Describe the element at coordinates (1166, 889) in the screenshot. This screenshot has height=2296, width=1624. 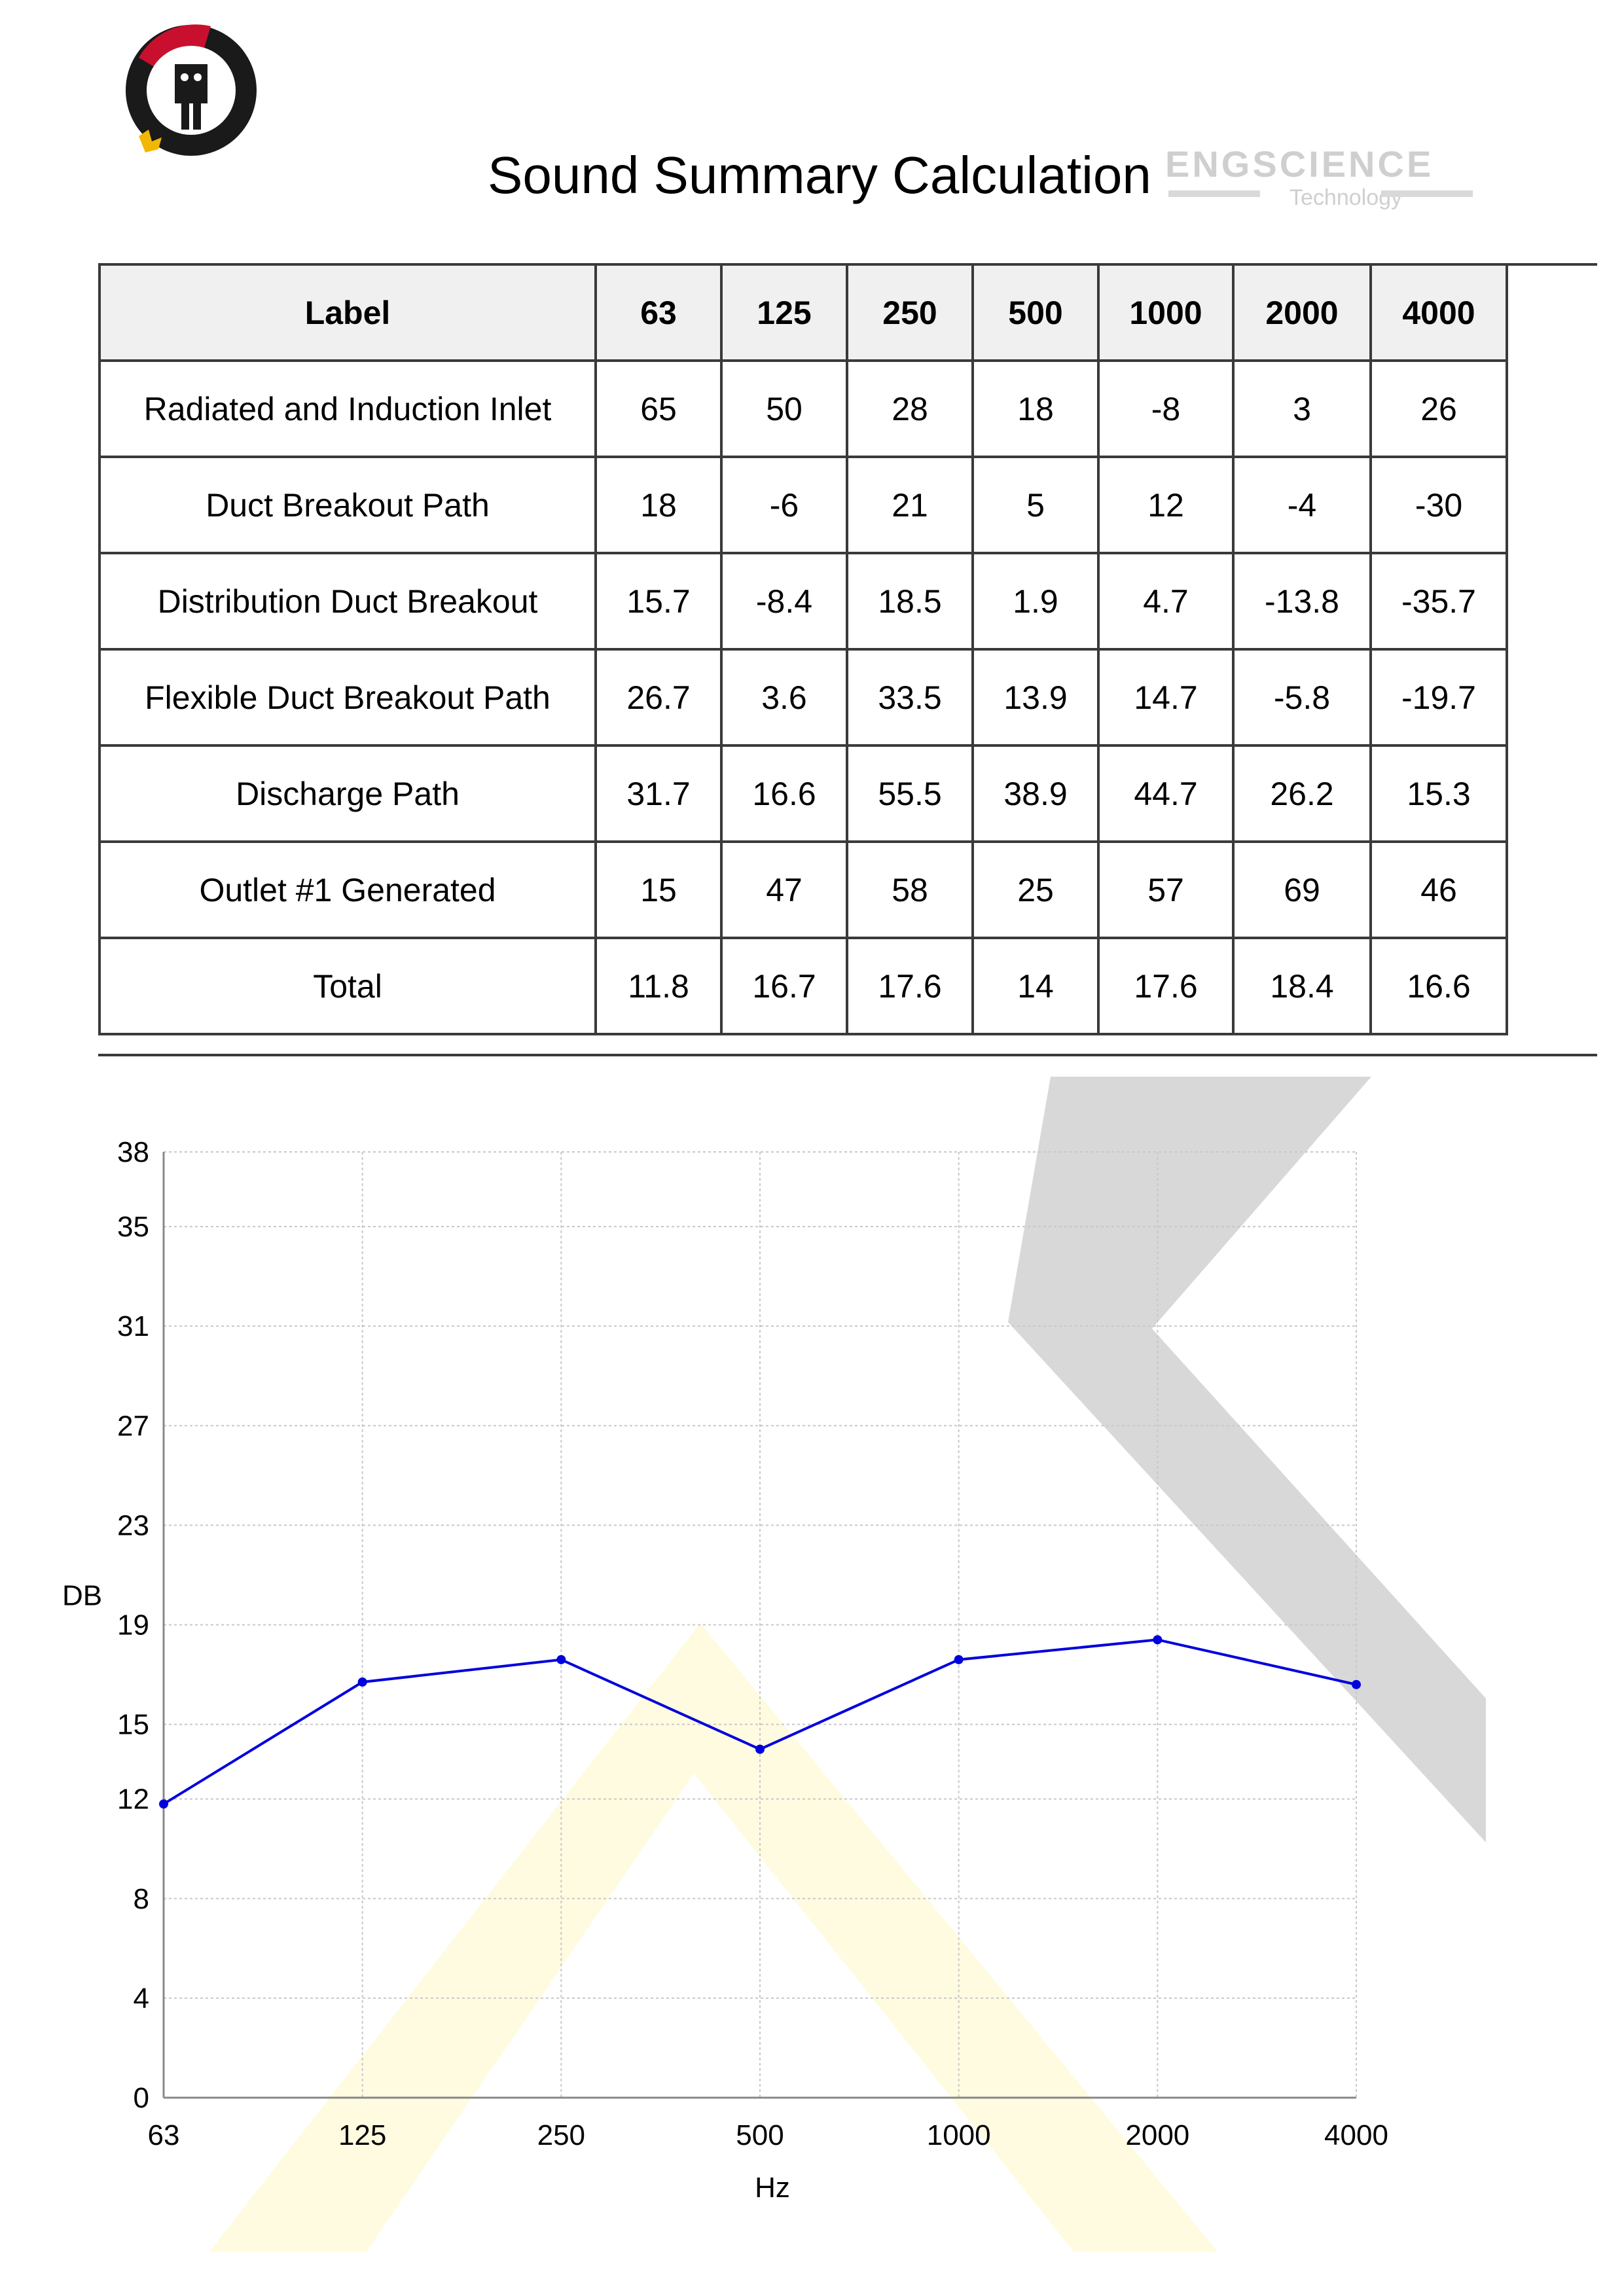
I see `table-cell: 57` at that location.